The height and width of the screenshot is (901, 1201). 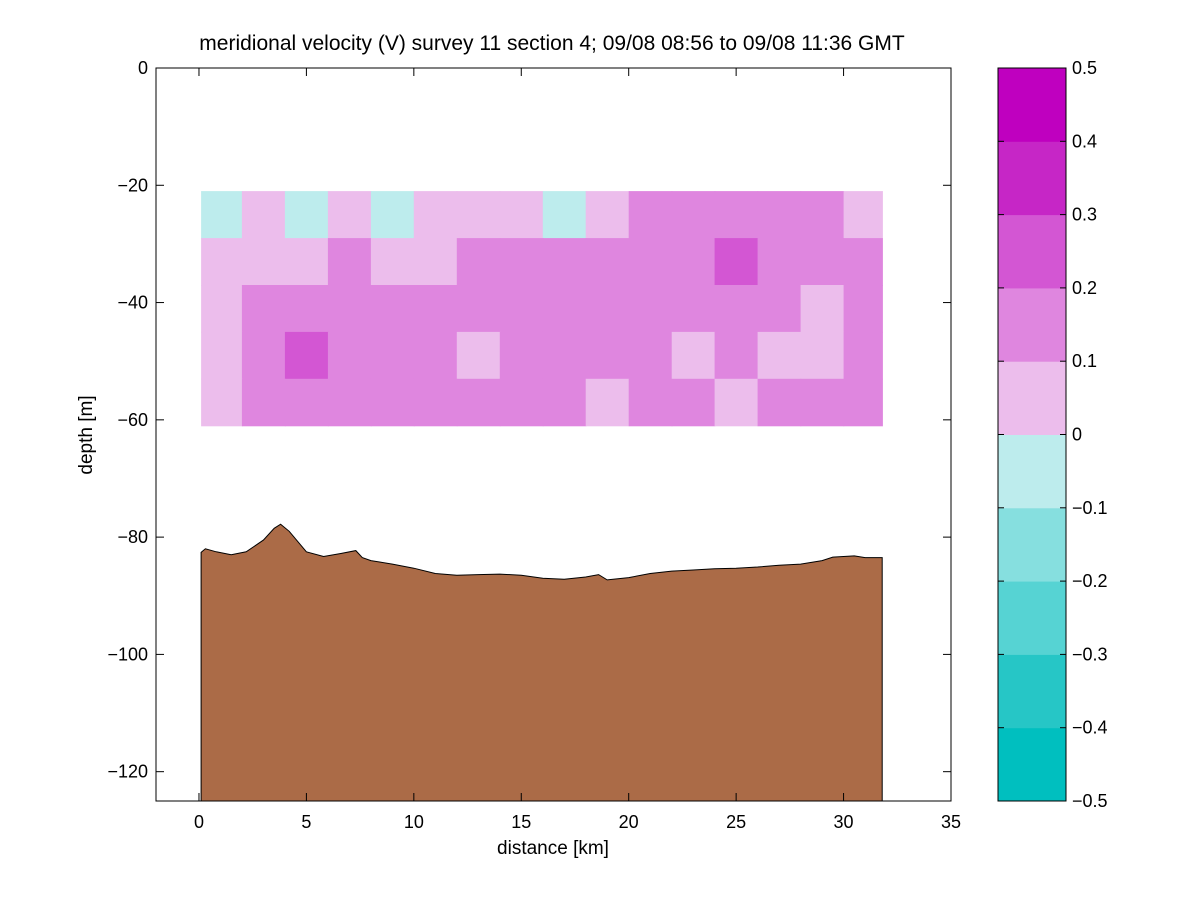 What do you see at coordinates (132, 303) in the screenshot?
I see `y-tick-label: −40` at bounding box center [132, 303].